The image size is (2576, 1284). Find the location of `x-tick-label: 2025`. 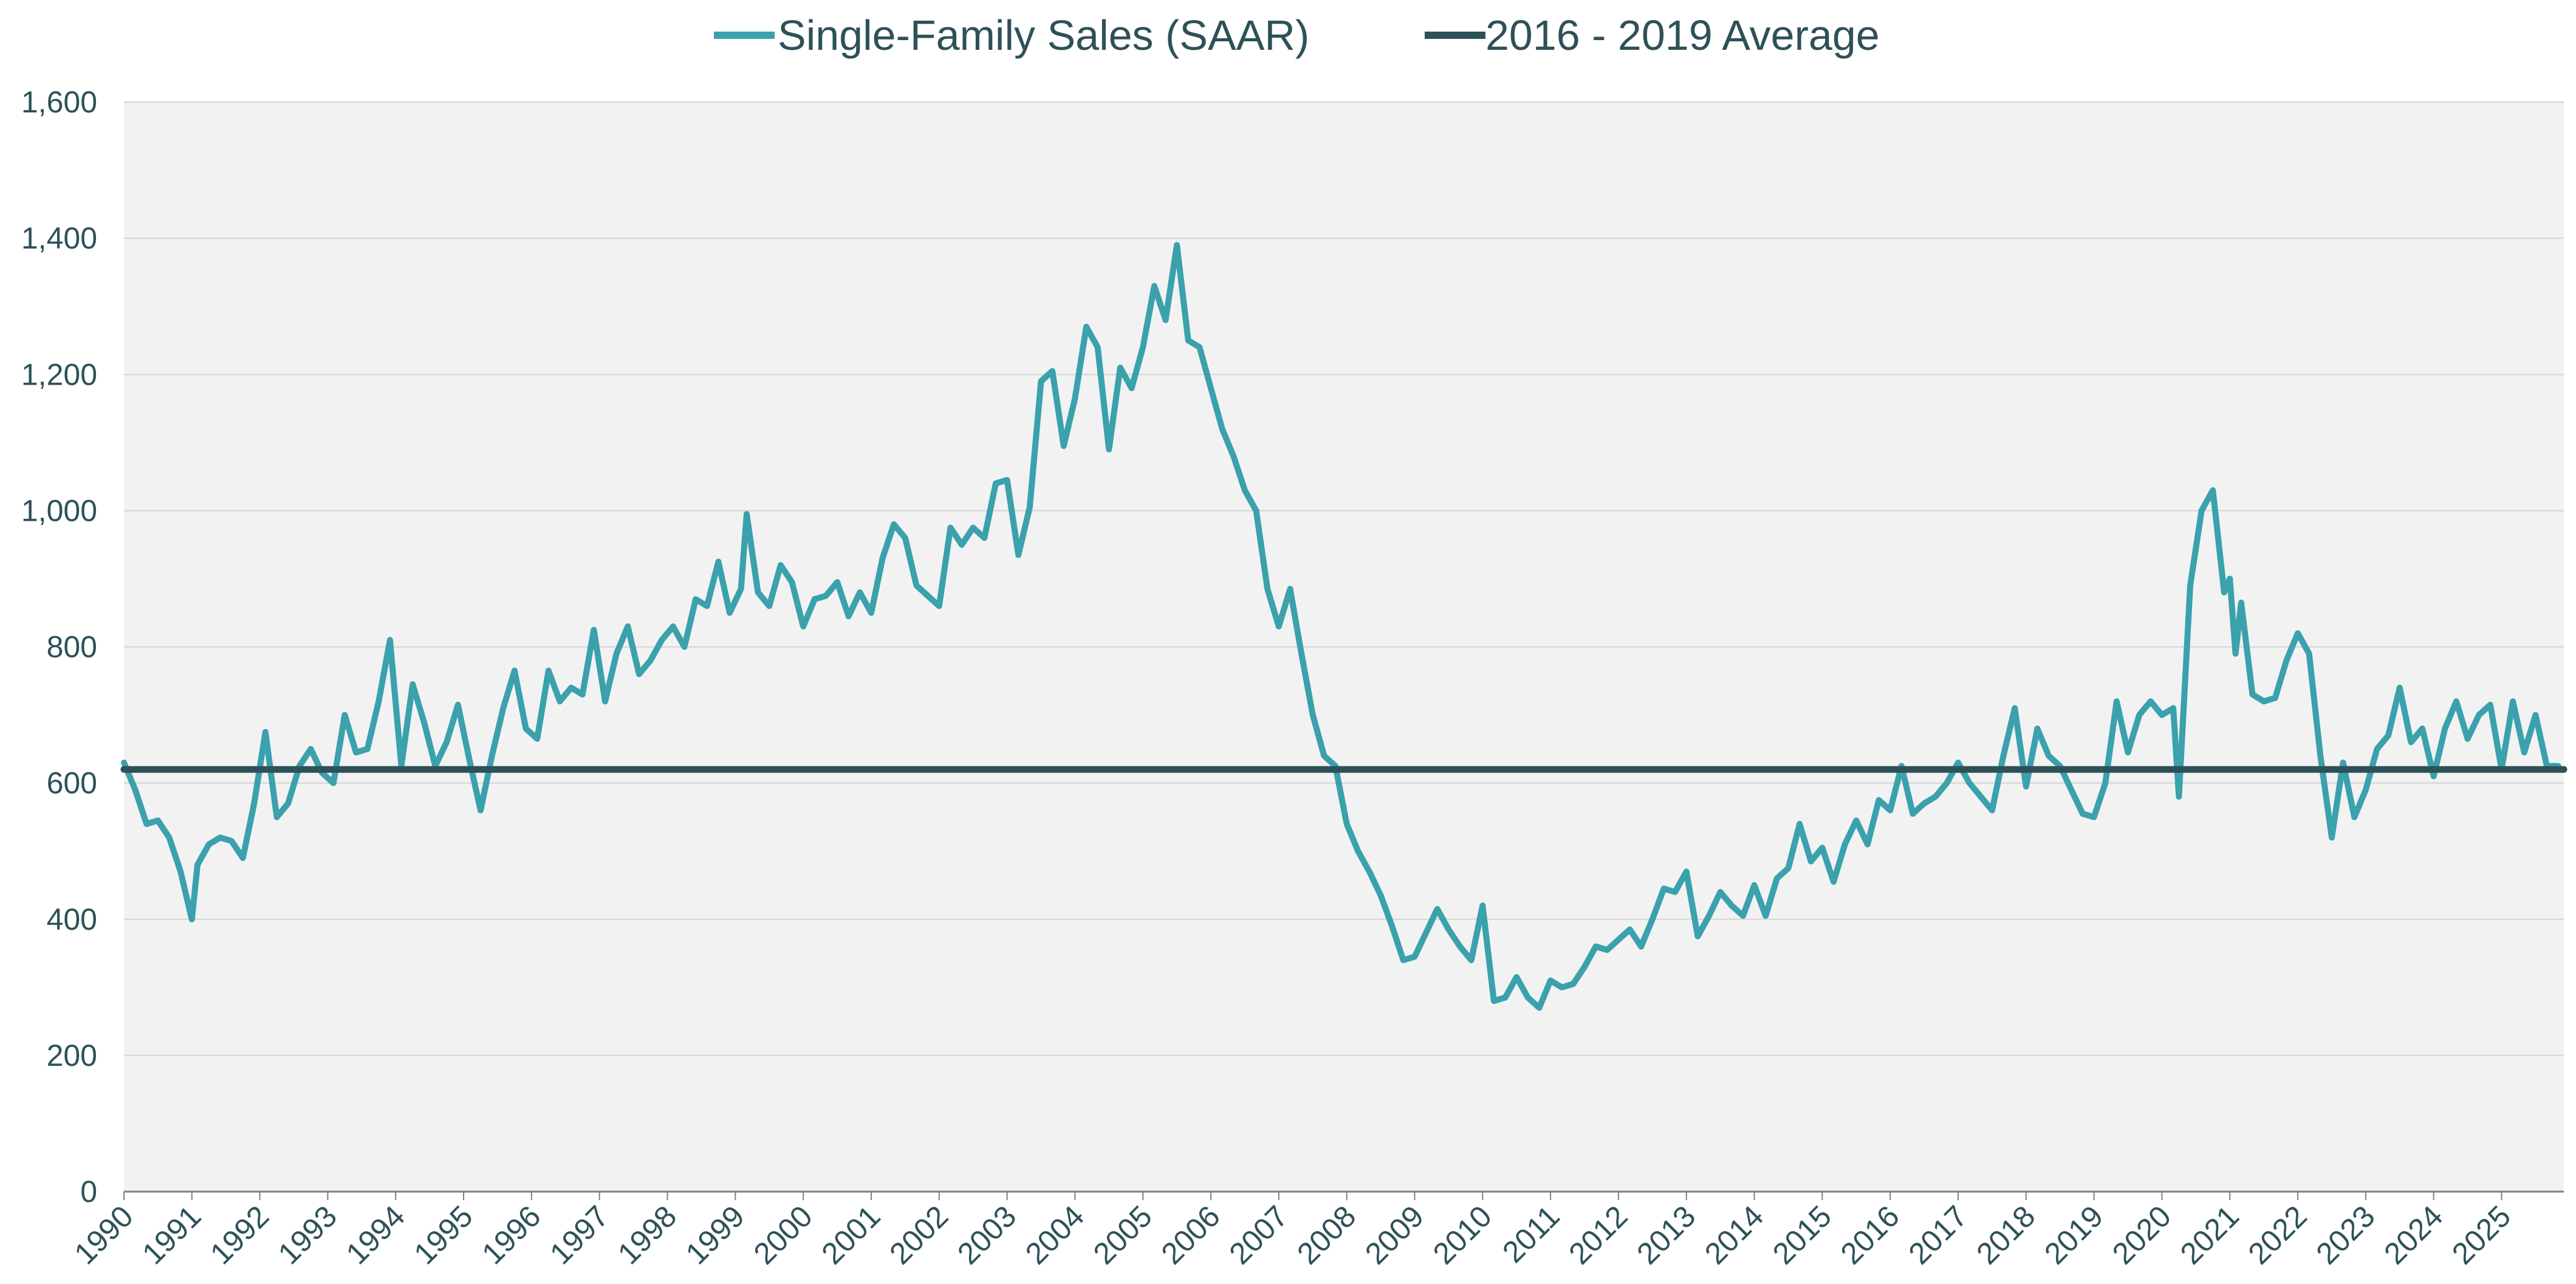

x-tick-label: 2025 is located at coordinates (2481, 1235).